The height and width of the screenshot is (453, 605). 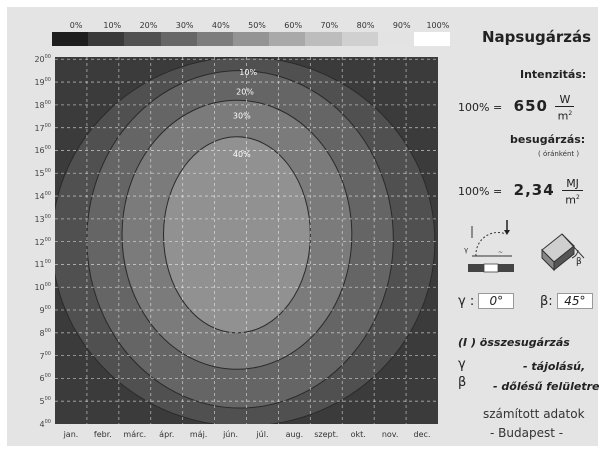 I want to click on y-tick-label: 1300, so click(x=42, y=219).